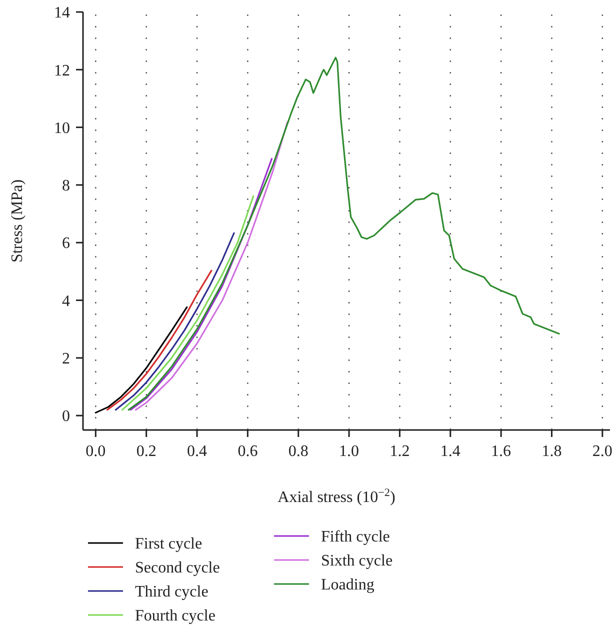 This screenshot has height=629, width=615. I want to click on x-tick-label: 0.0, so click(96, 451).